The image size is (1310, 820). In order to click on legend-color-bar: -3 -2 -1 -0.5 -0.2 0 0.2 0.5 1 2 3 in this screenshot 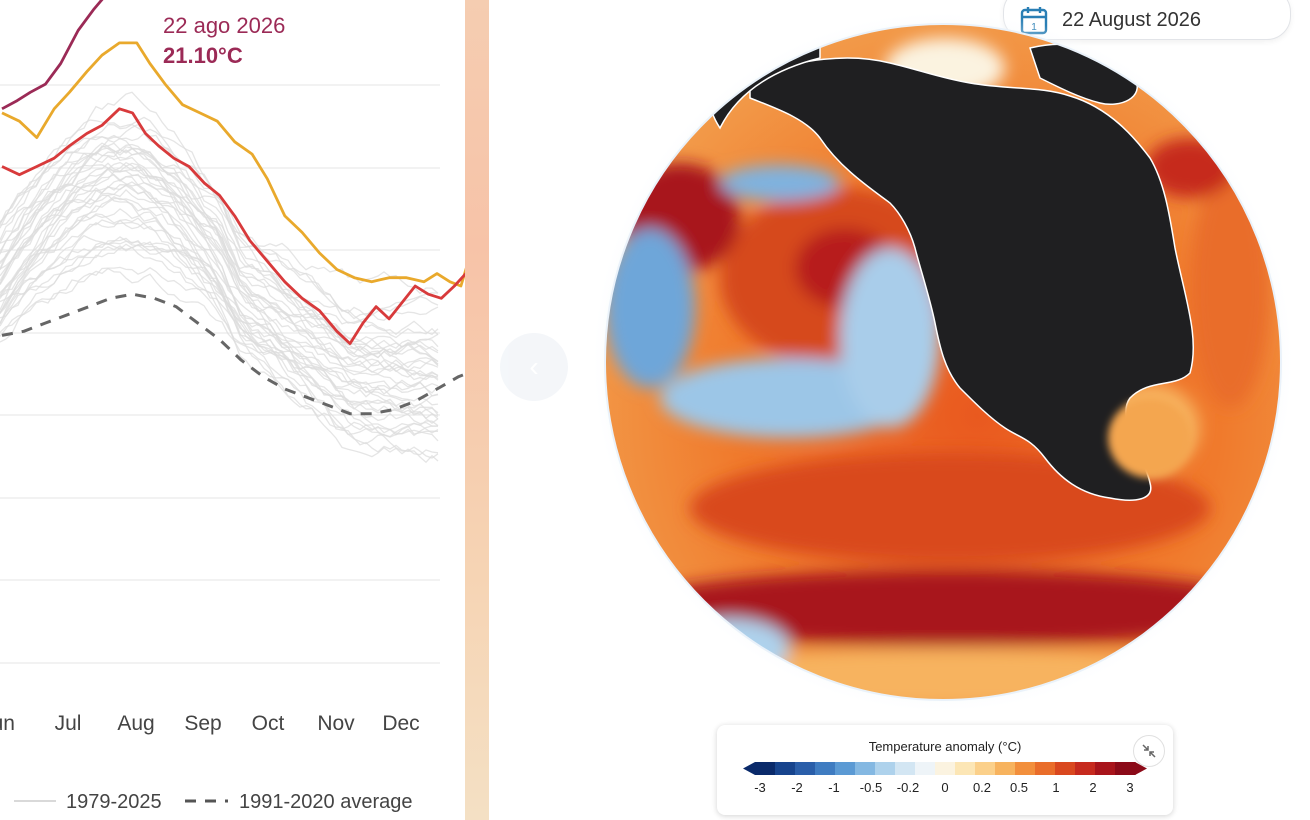, I will do `click(945, 778)`.